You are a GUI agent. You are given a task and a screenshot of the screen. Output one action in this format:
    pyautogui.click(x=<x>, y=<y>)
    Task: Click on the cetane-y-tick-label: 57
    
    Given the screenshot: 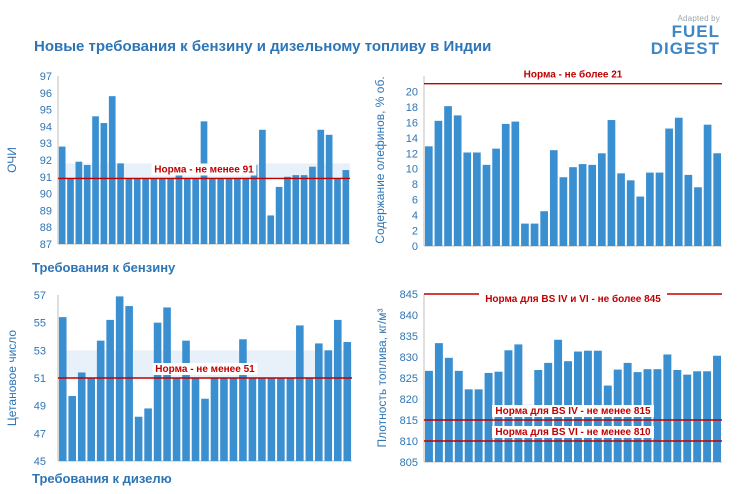 What is the action you would take?
    pyautogui.click(x=40, y=296)
    